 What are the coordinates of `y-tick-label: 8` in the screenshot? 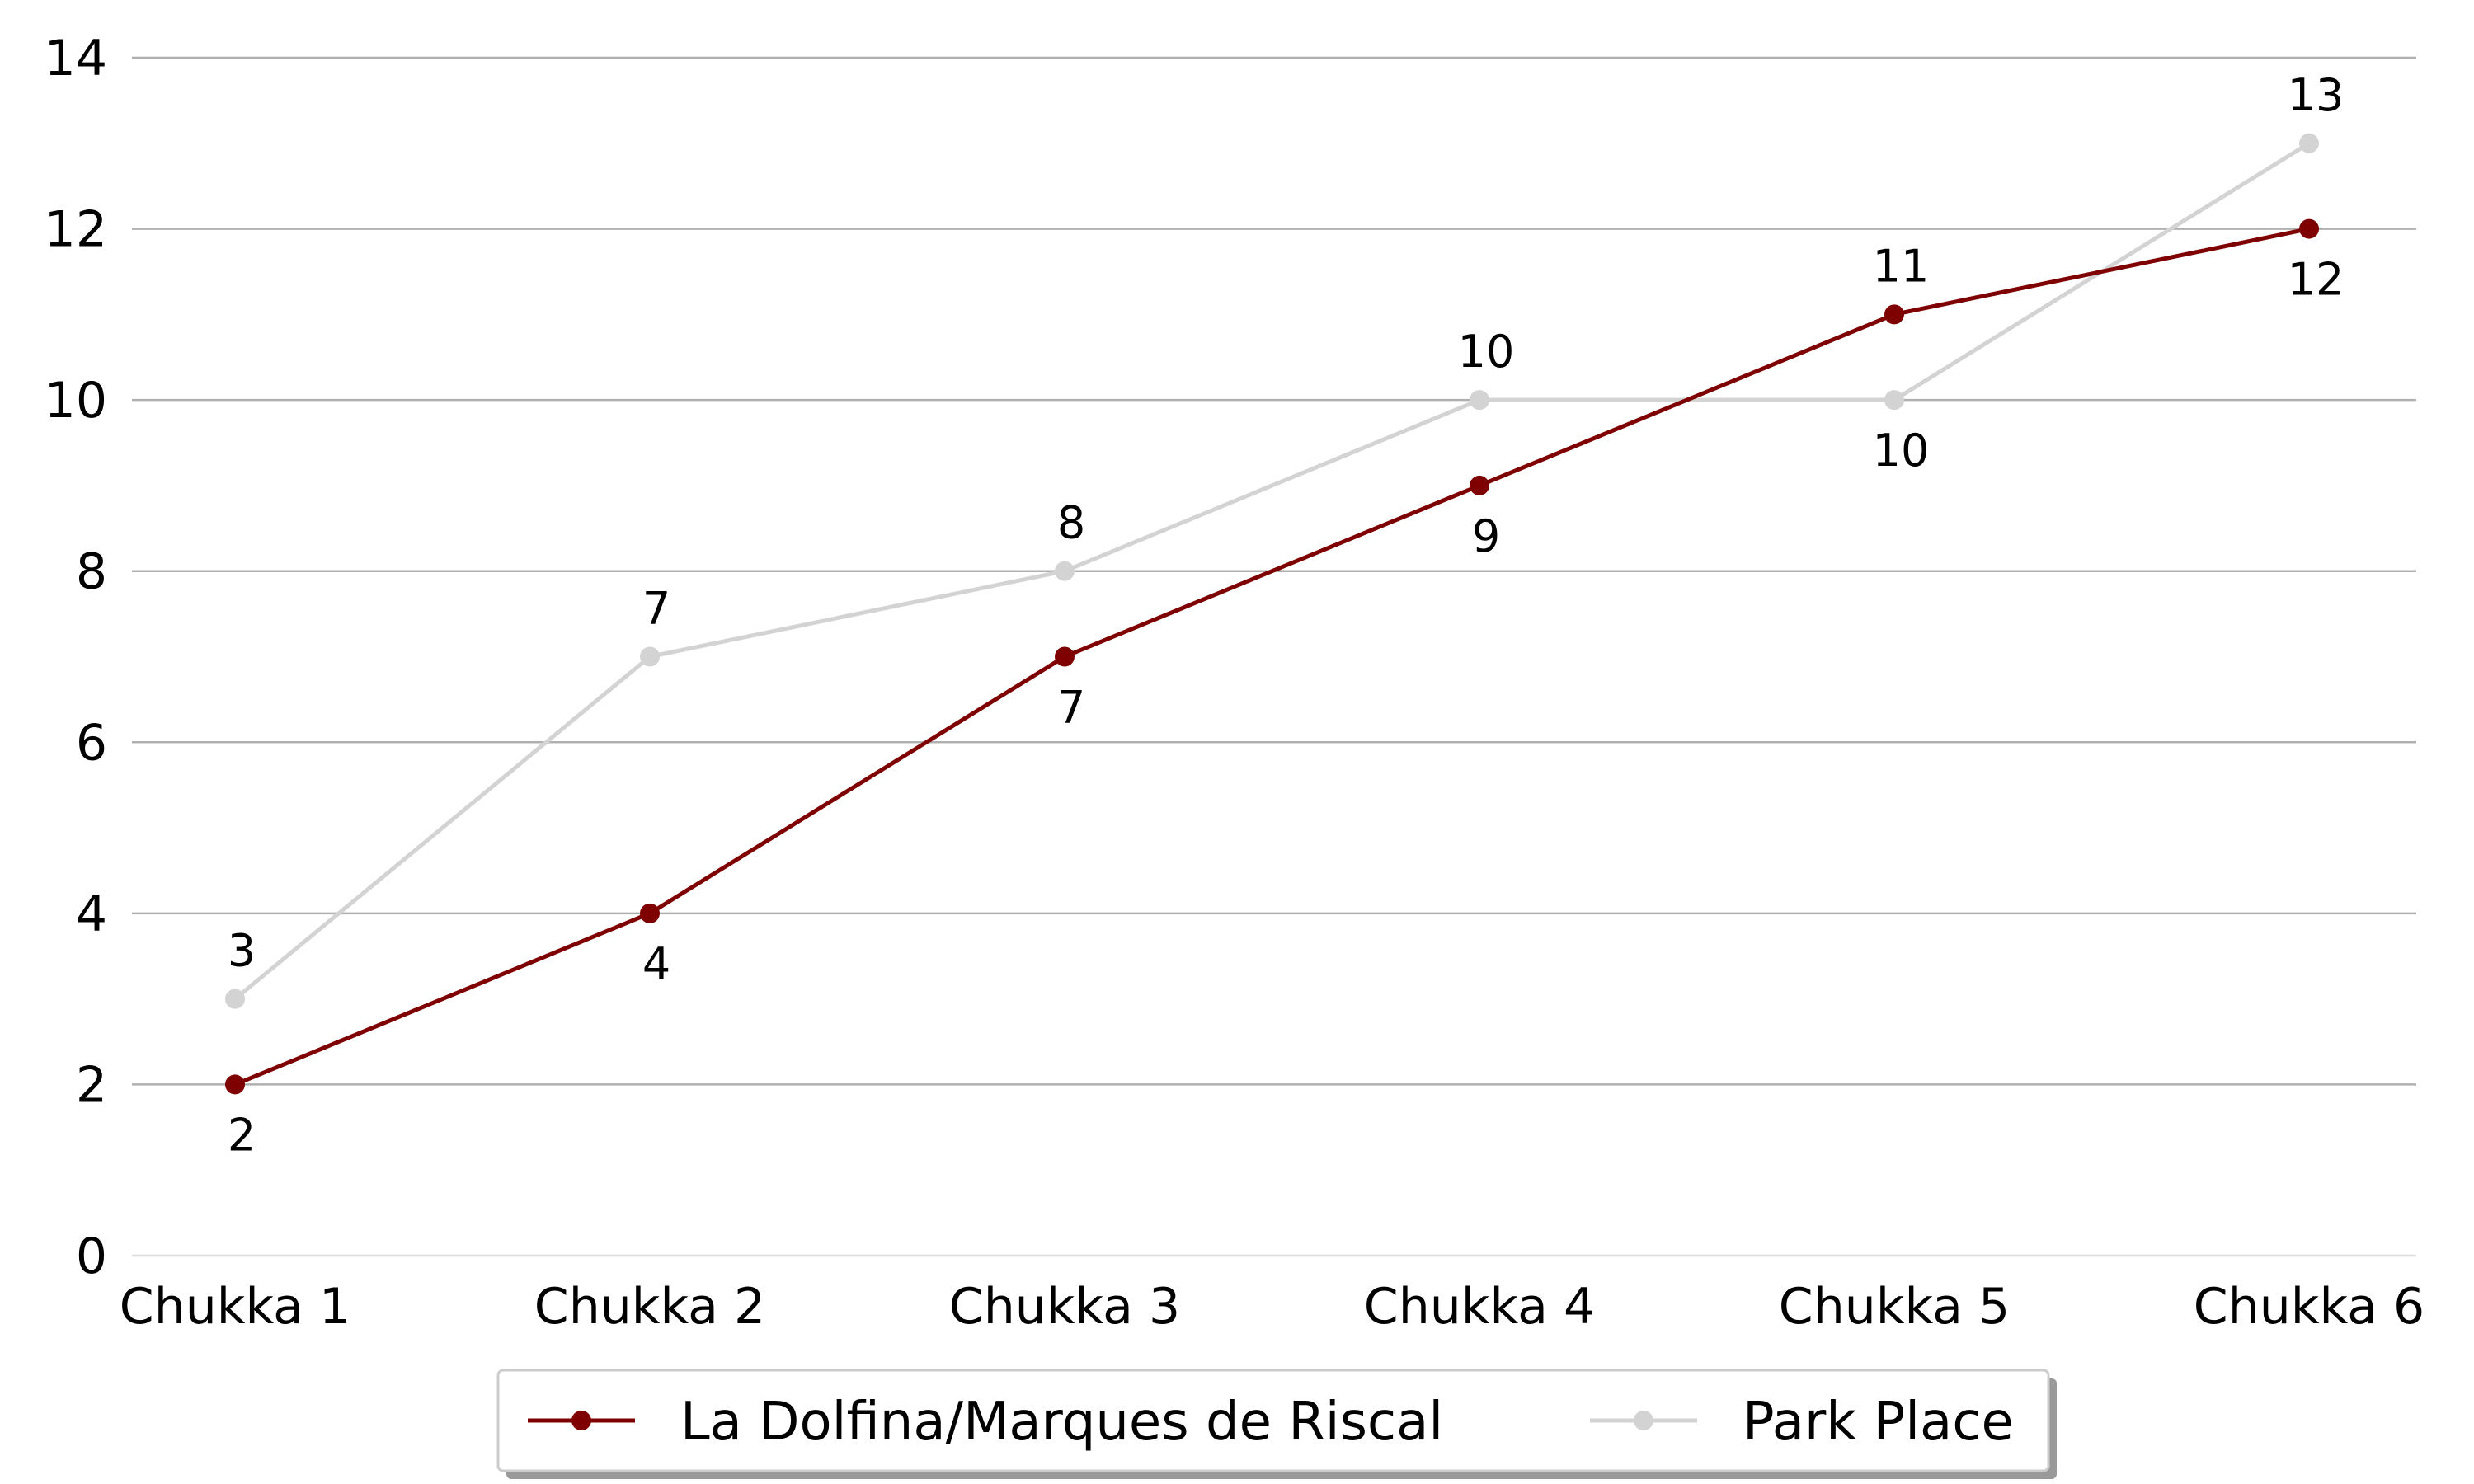 It's located at (91, 572).